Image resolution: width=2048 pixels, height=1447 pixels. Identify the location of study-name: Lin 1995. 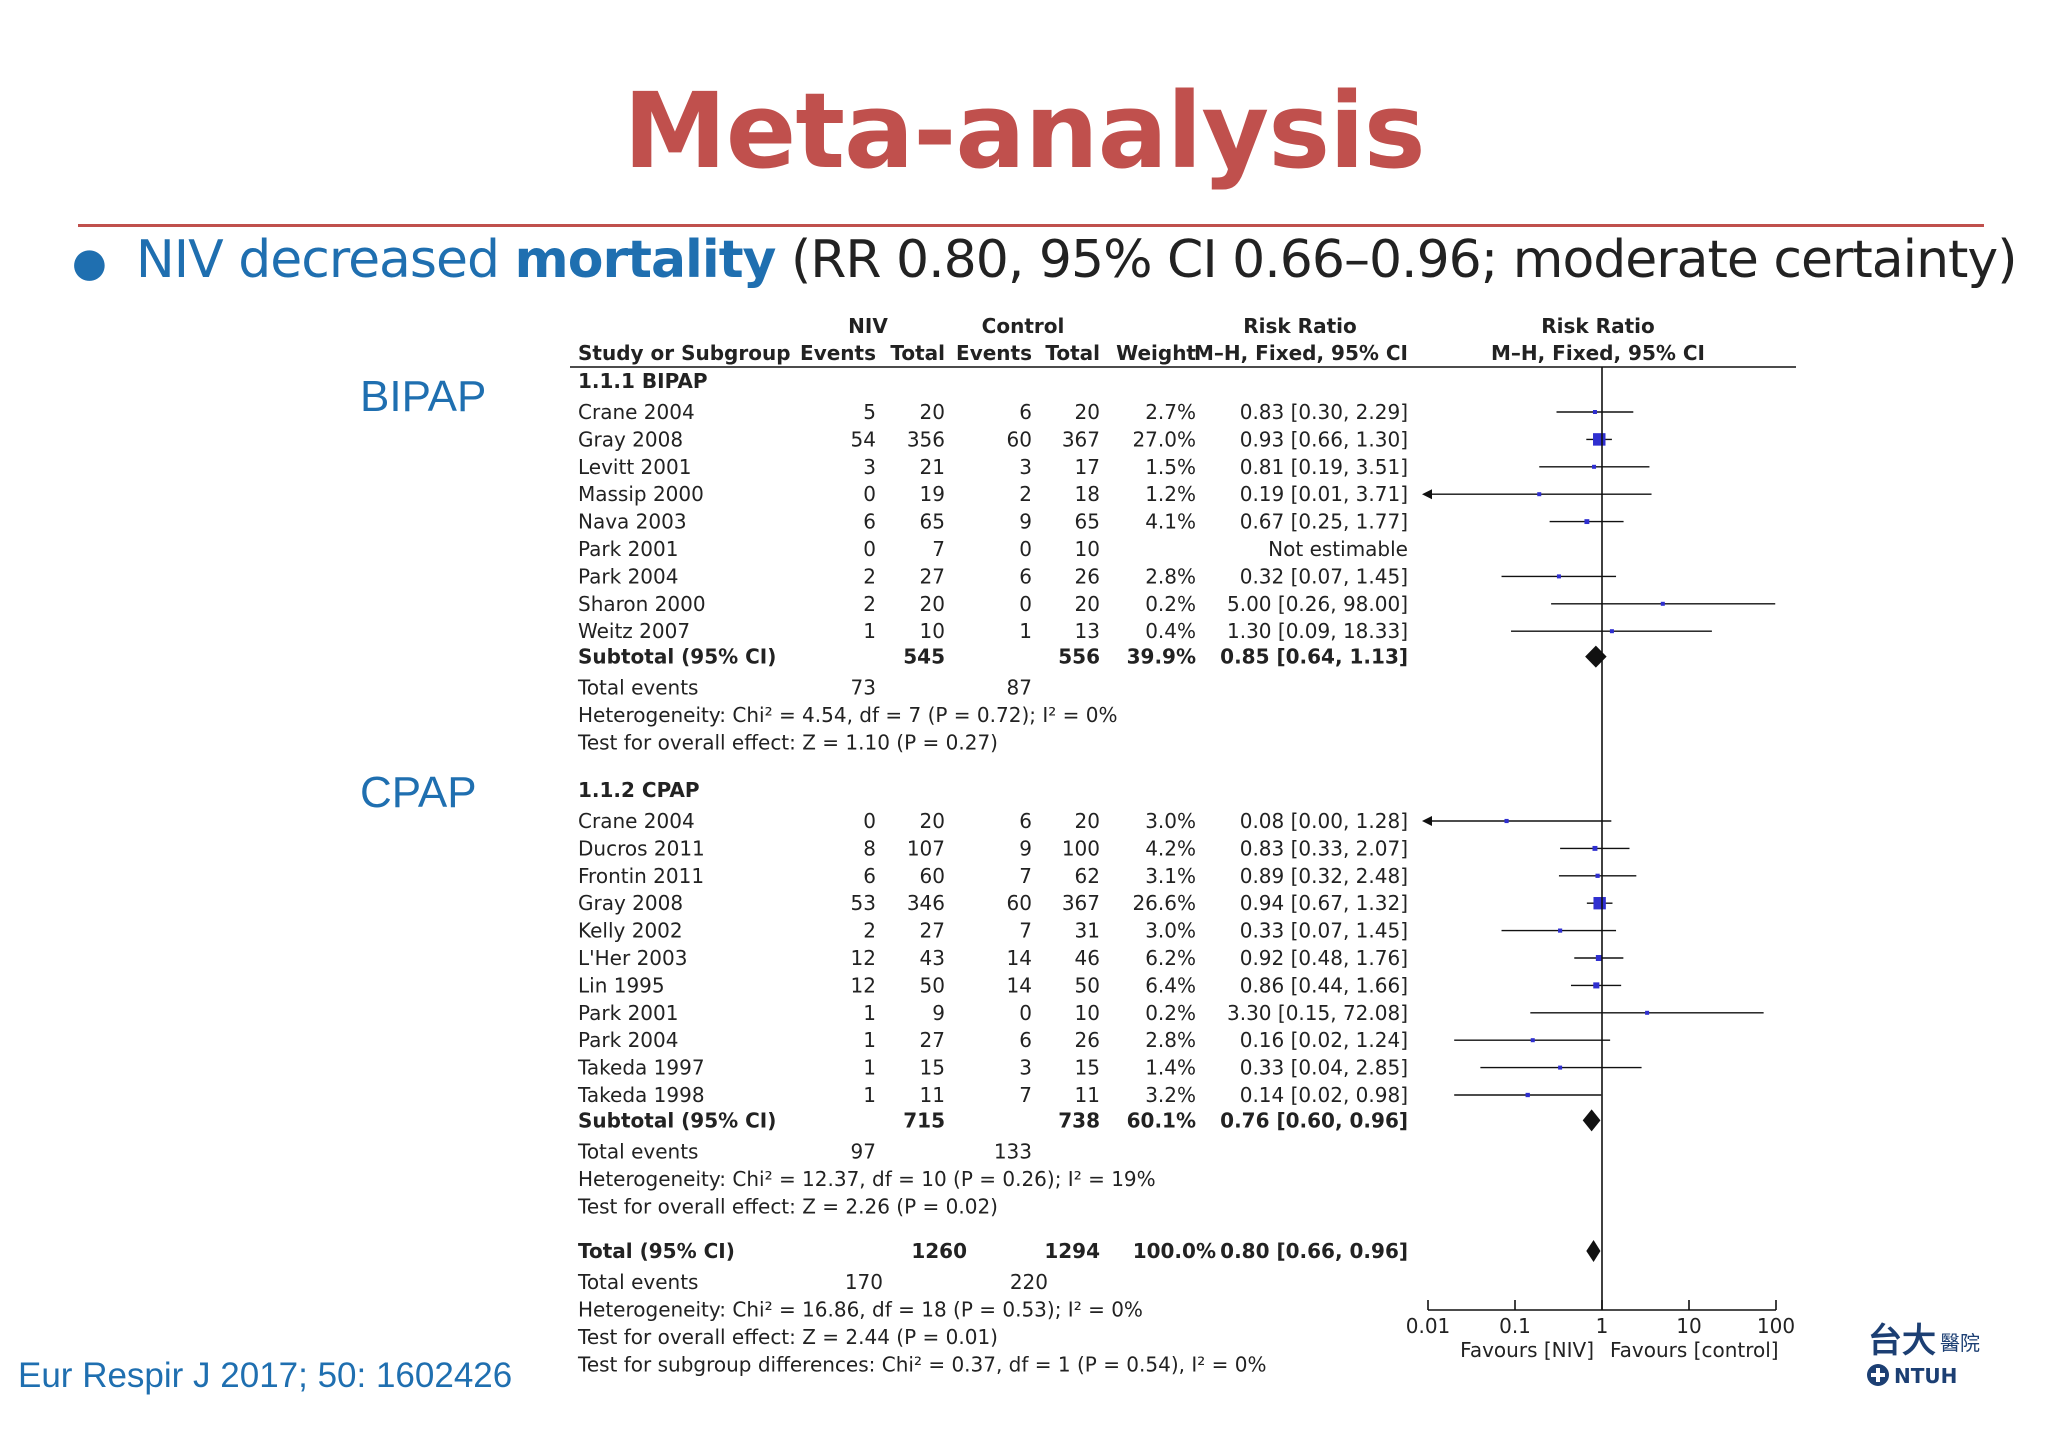
(621, 985).